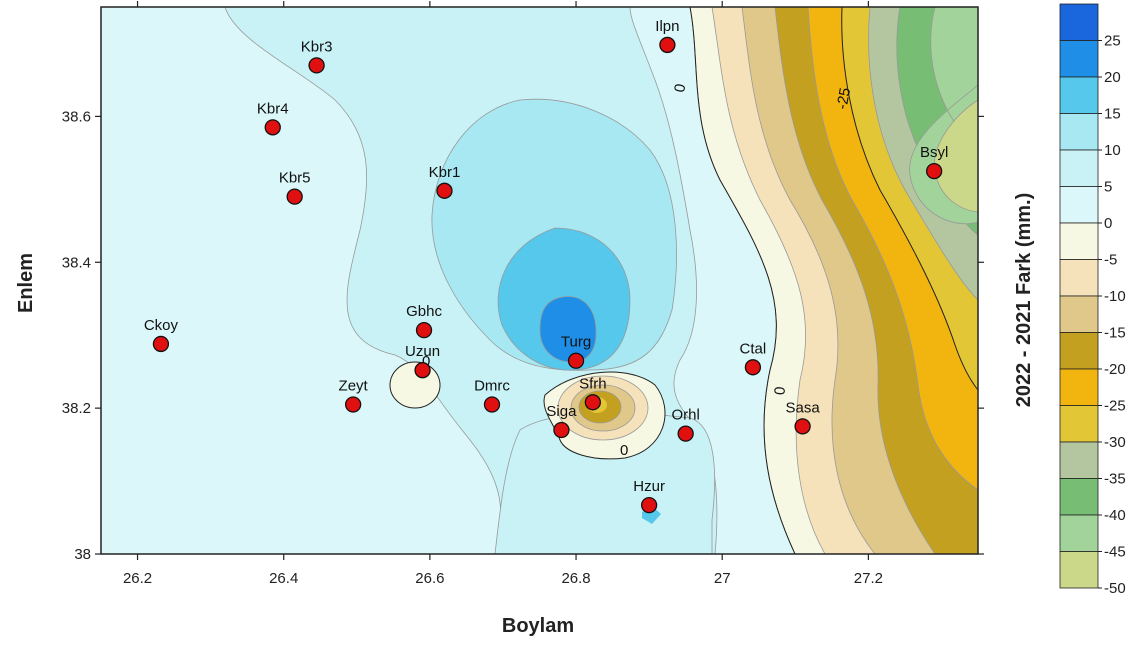  Describe the element at coordinates (1108, 223) in the screenshot. I see `colorbar-label: 0` at that location.